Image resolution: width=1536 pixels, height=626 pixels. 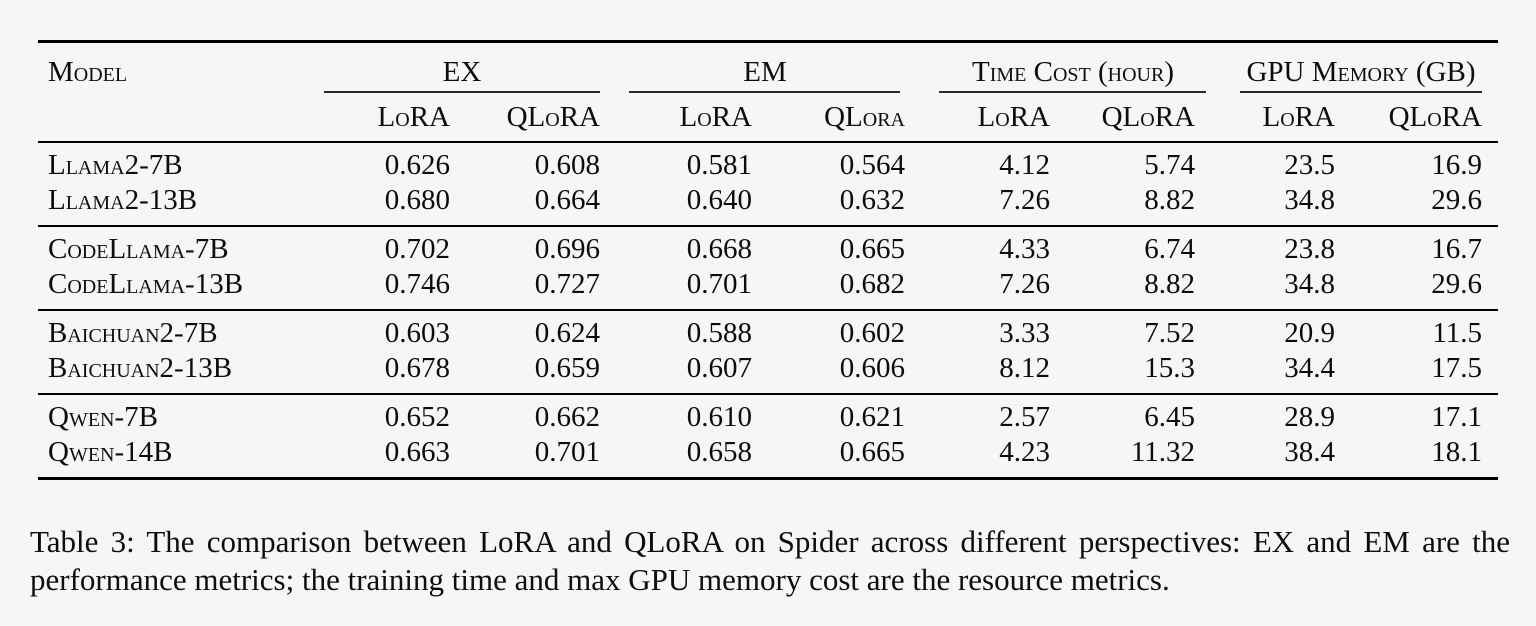 I want to click on value-cell: 17.1, so click(x=1456, y=417).